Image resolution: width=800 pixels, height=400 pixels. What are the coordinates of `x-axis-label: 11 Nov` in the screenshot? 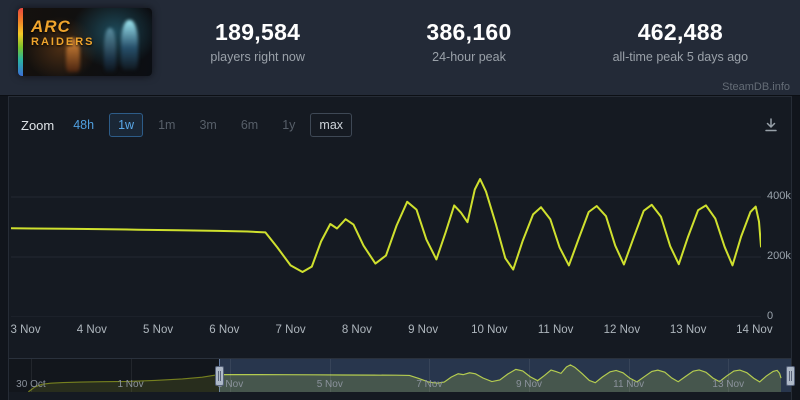 It's located at (555, 330).